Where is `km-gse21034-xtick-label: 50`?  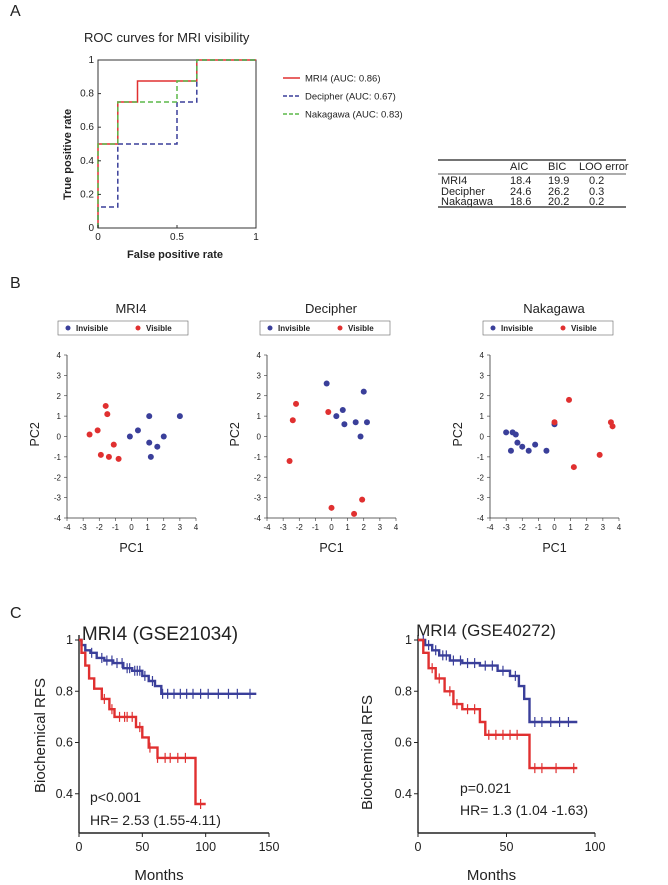 km-gse21034-xtick-label: 50 is located at coordinates (142, 847).